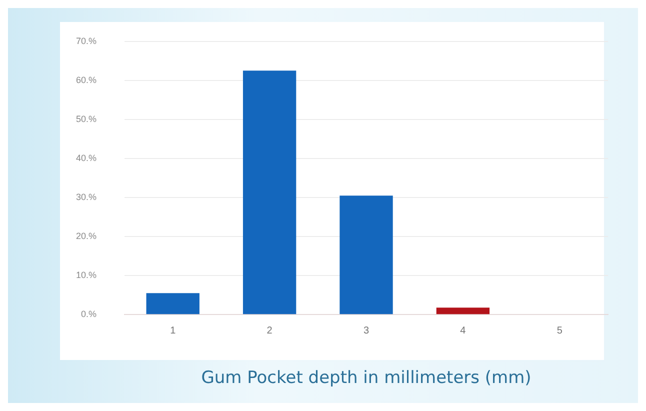  What do you see at coordinates (86, 119) in the screenshot?
I see `y-tick-label: 50.%` at bounding box center [86, 119].